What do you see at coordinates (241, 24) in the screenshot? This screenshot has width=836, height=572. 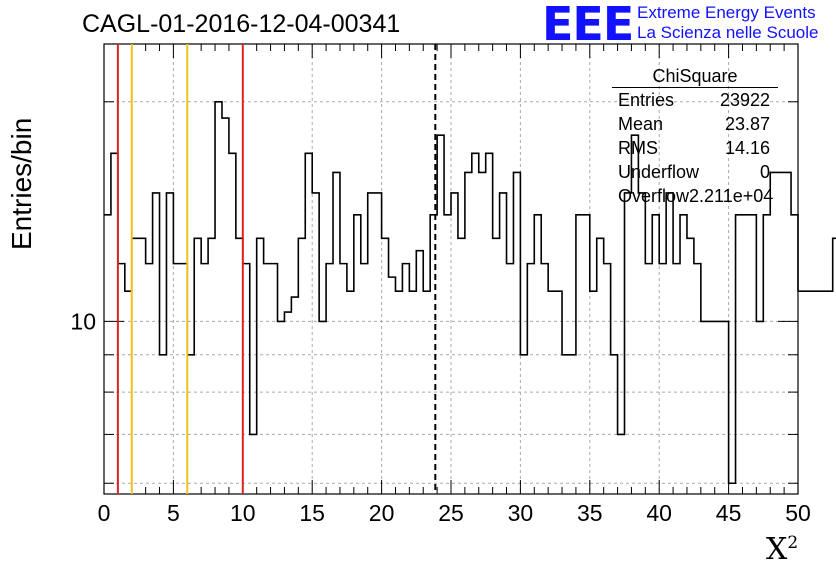 I see `chart-title: CAGL-01-2016-12-04-00341` at bounding box center [241, 24].